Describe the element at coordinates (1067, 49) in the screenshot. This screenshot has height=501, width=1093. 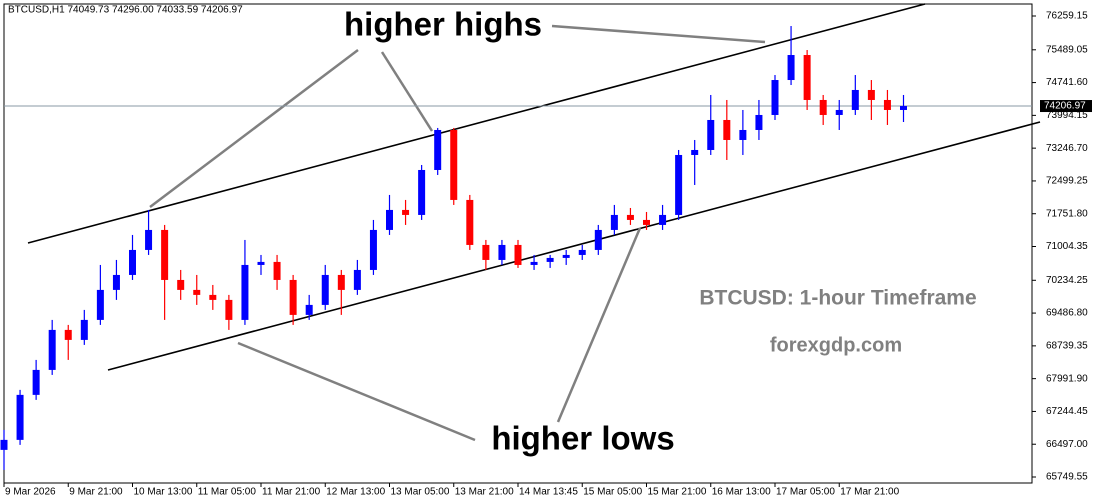
I see `y-tick-label: 75489.05` at that location.